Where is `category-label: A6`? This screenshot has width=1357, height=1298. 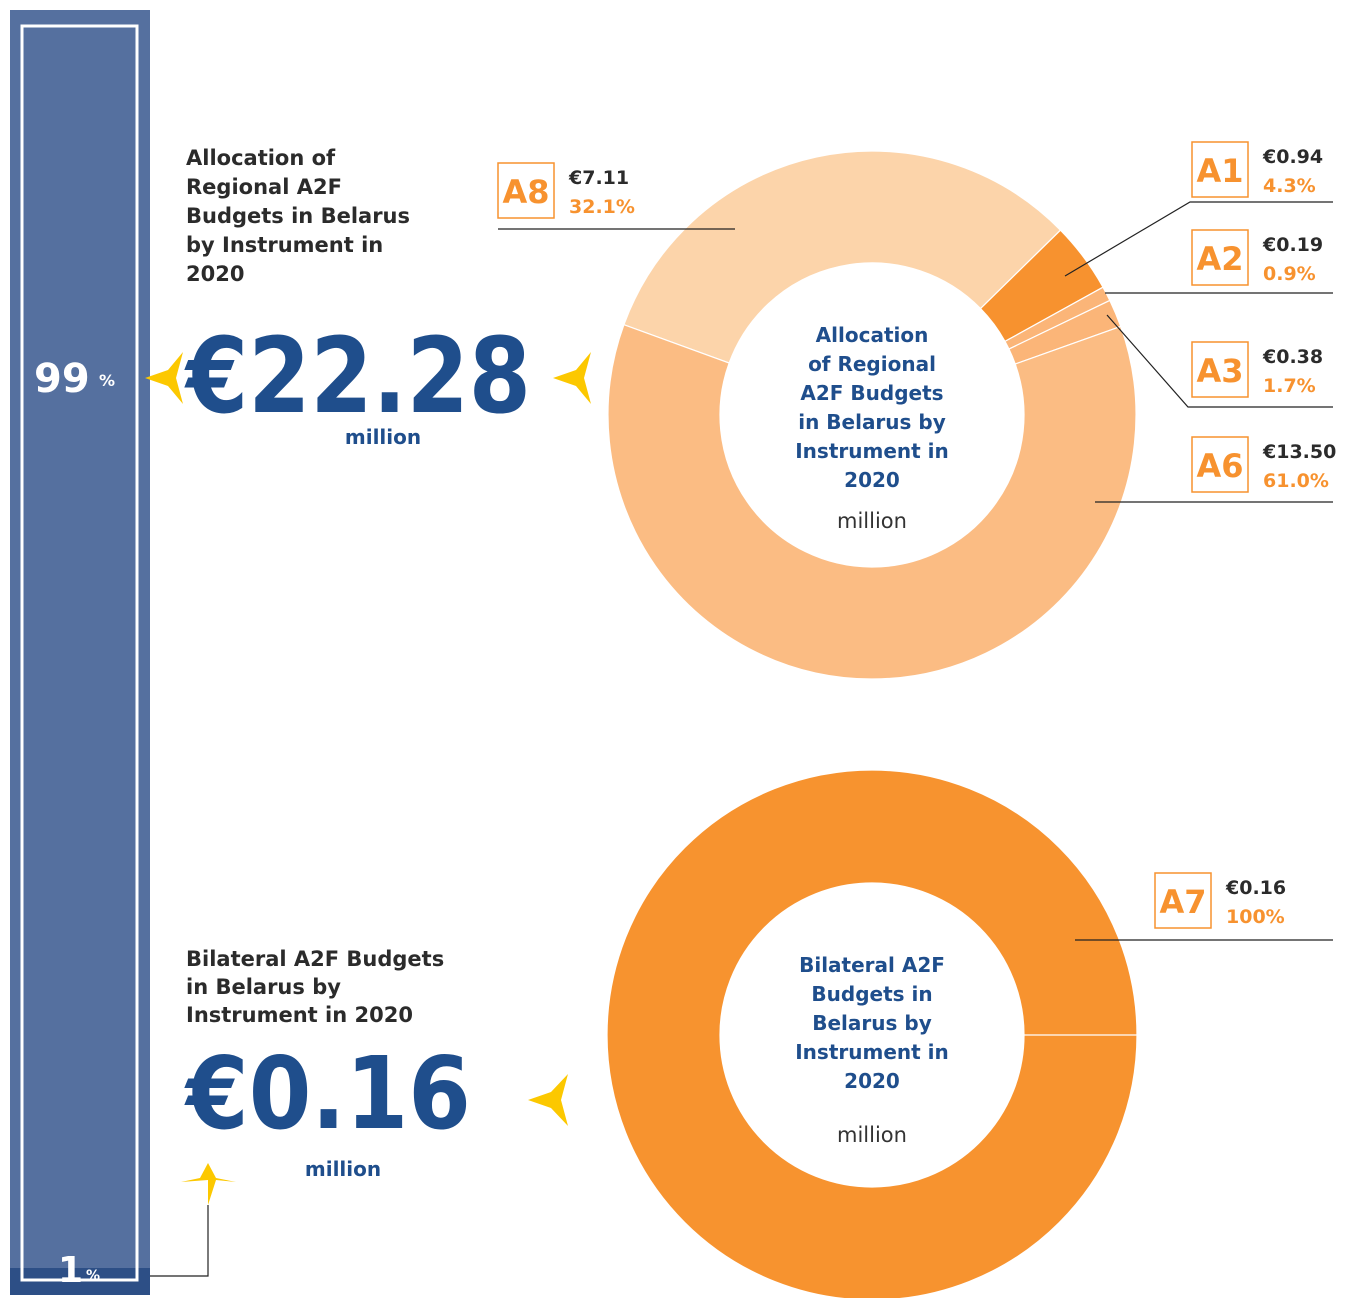 category-label: A6 is located at coordinates (1219, 466).